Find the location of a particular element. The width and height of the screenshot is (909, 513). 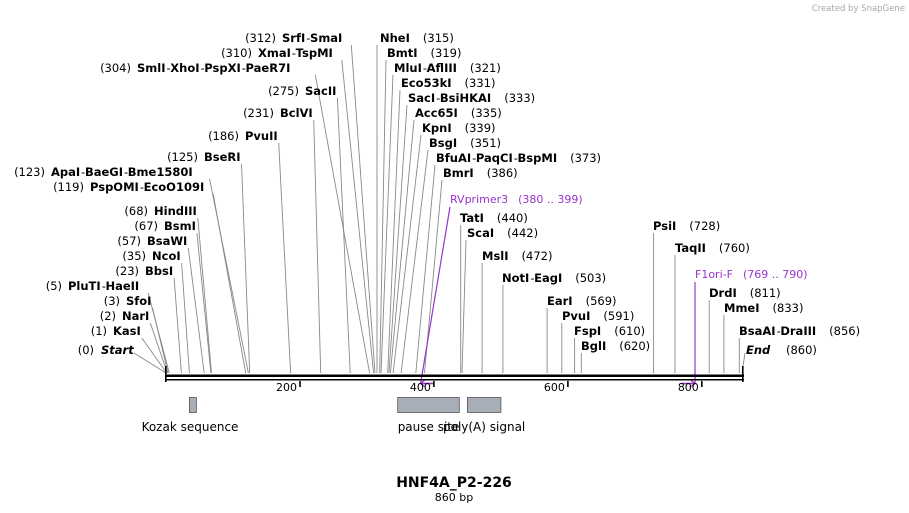

site-scai-label: ScaI (442) is located at coordinates (502, 233).